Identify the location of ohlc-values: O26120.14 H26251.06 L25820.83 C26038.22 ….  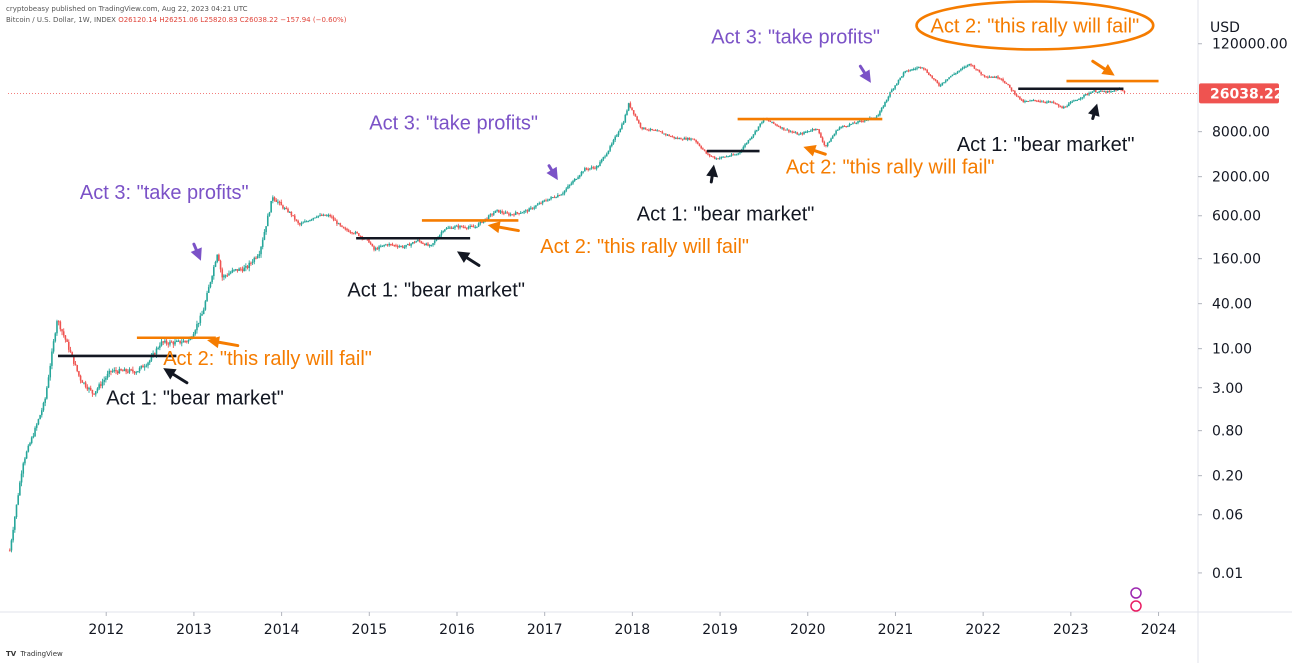
(232, 20).